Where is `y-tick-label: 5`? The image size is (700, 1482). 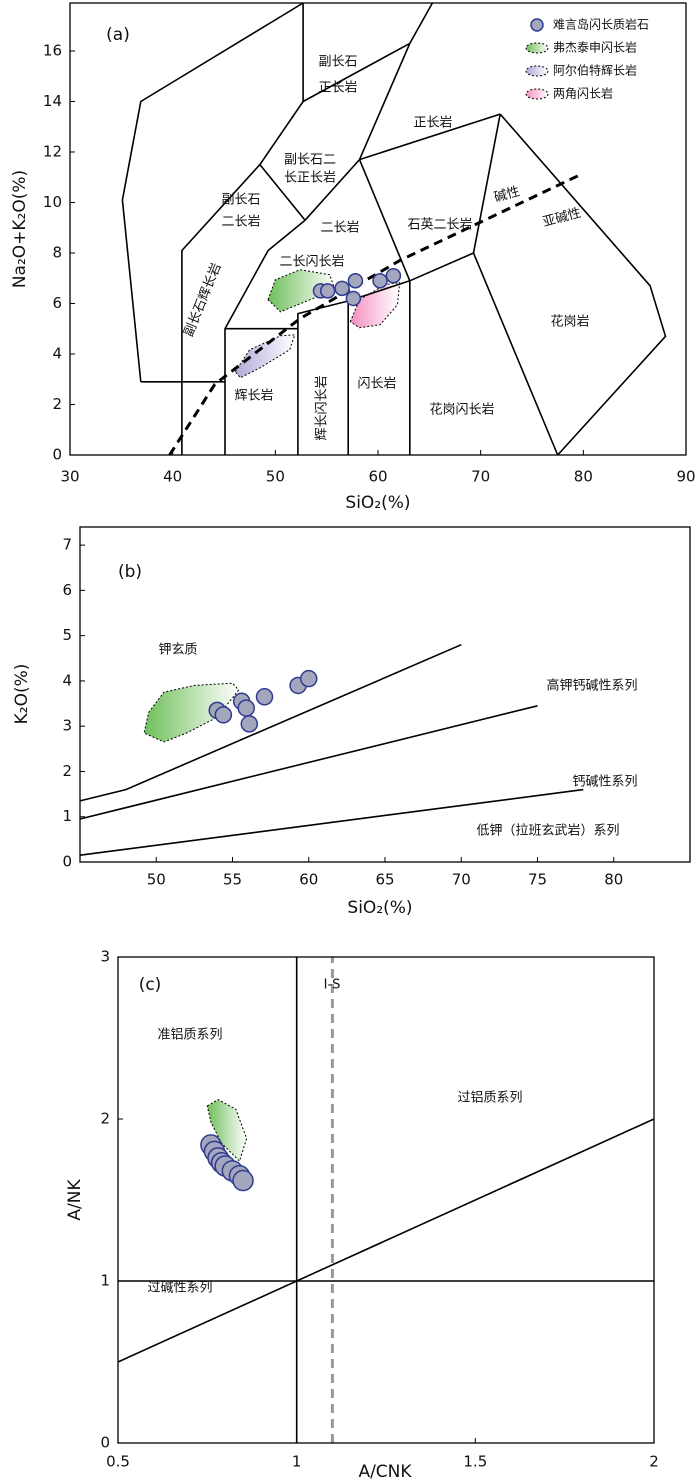 y-tick-label: 5 is located at coordinates (67, 635).